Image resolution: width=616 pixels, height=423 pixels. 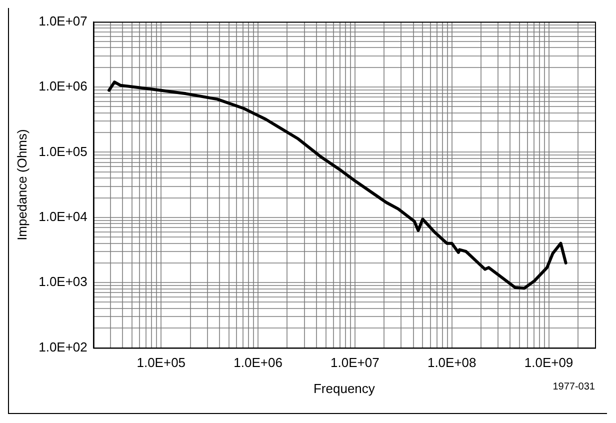 What do you see at coordinates (549, 362) in the screenshot?
I see `x-tick-label: 1.0E+09` at bounding box center [549, 362].